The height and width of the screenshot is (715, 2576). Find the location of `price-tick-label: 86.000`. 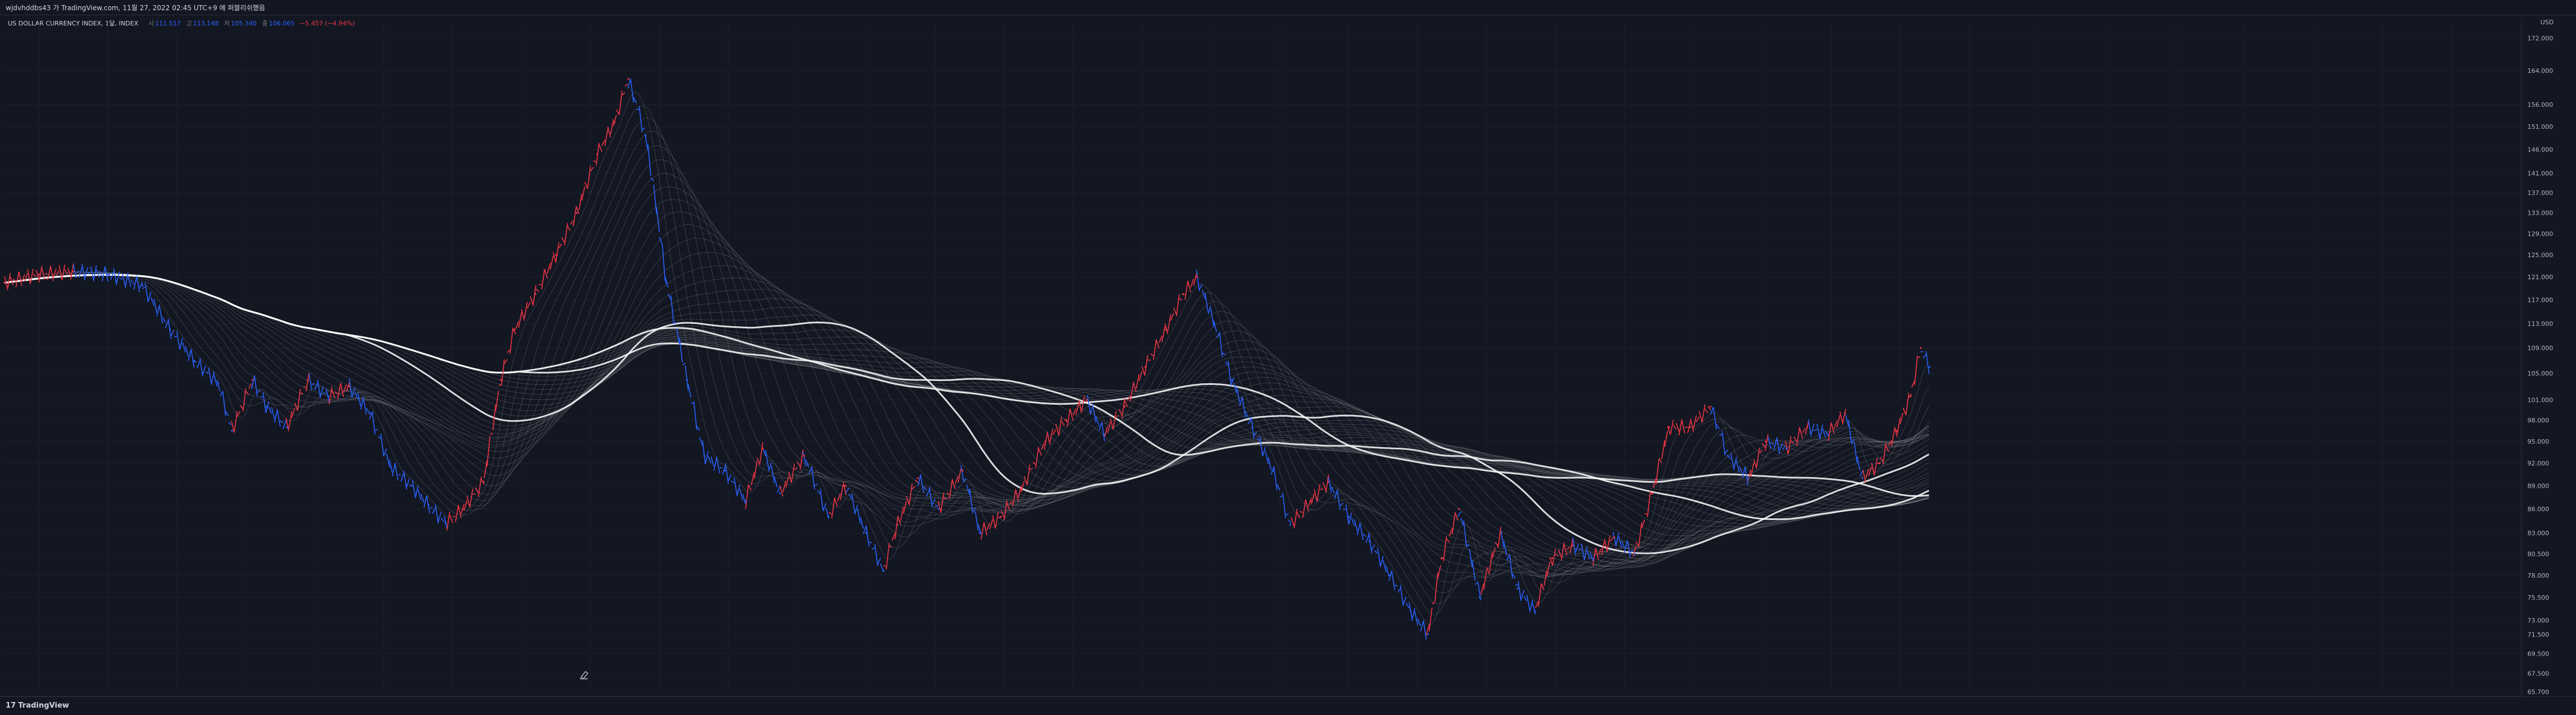

price-tick-label: 86.000 is located at coordinates (2538, 509).